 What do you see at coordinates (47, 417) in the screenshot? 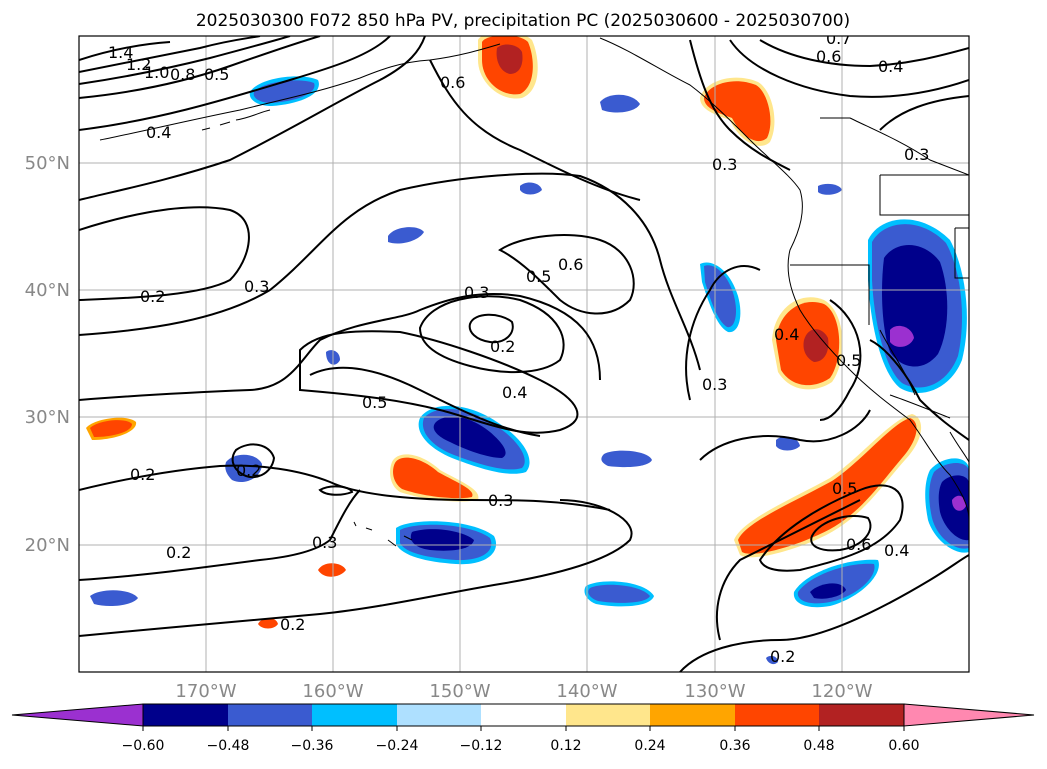
I see `lat-label-30n: 30°N` at bounding box center [47, 417].